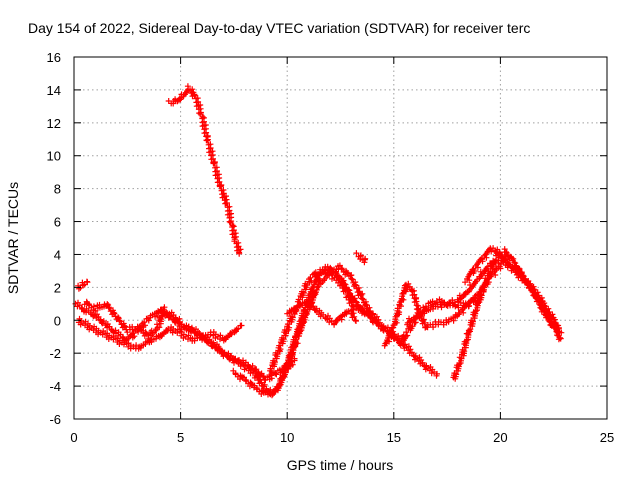 The image size is (640, 480). What do you see at coordinates (73, 437) in the screenshot?
I see `x-tick-label: 0` at bounding box center [73, 437].